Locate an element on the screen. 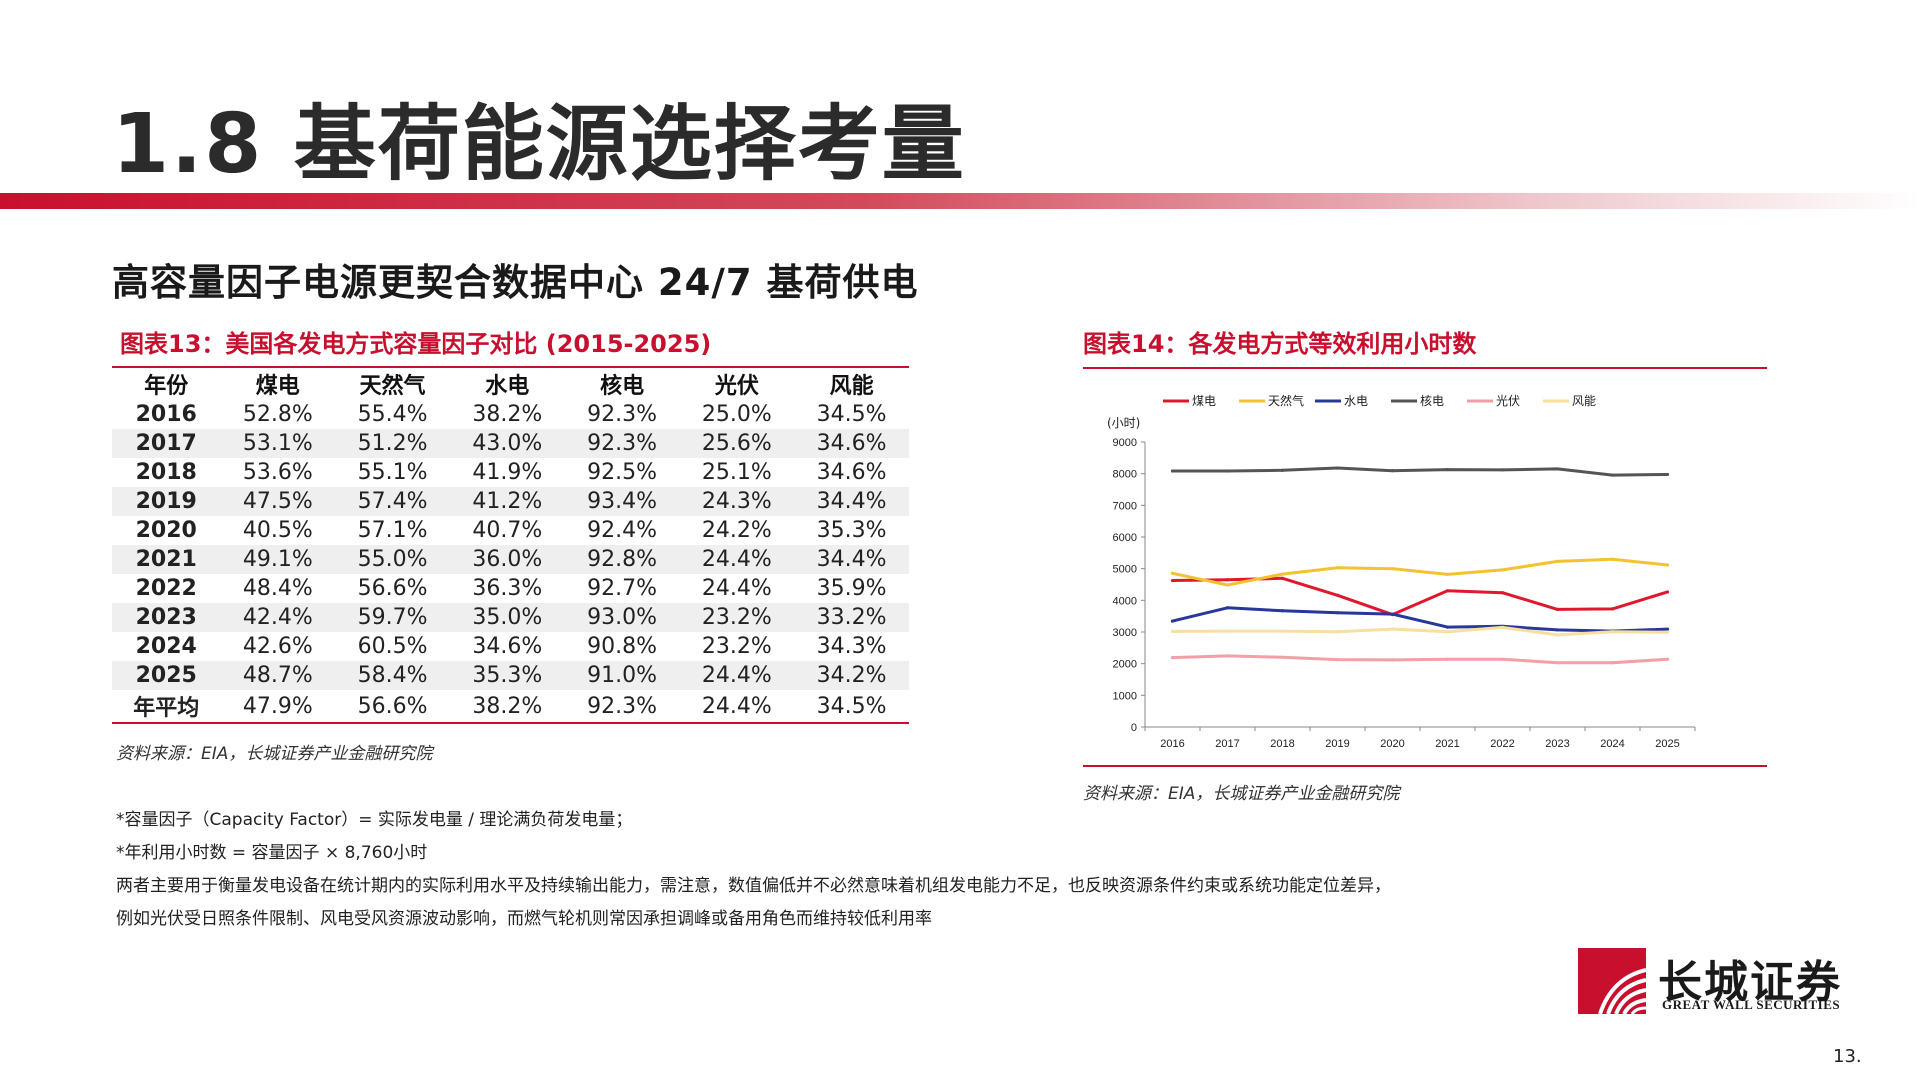  table-cell: 55.4% is located at coordinates (392, 414).